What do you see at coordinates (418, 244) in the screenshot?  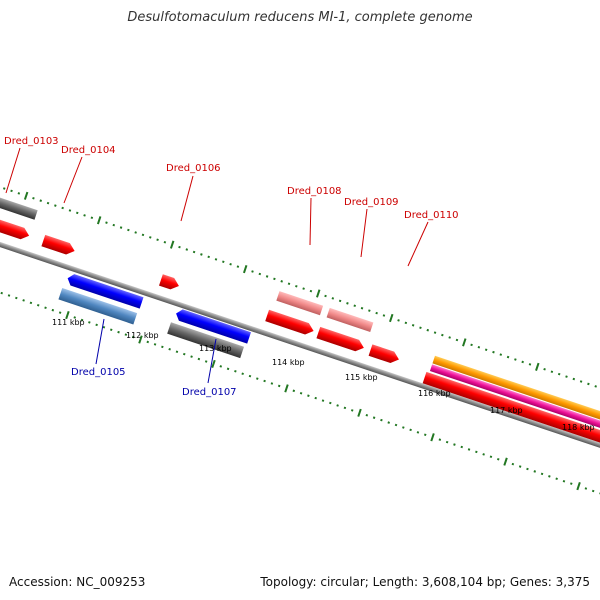 I see `callout-dred0110` at bounding box center [418, 244].